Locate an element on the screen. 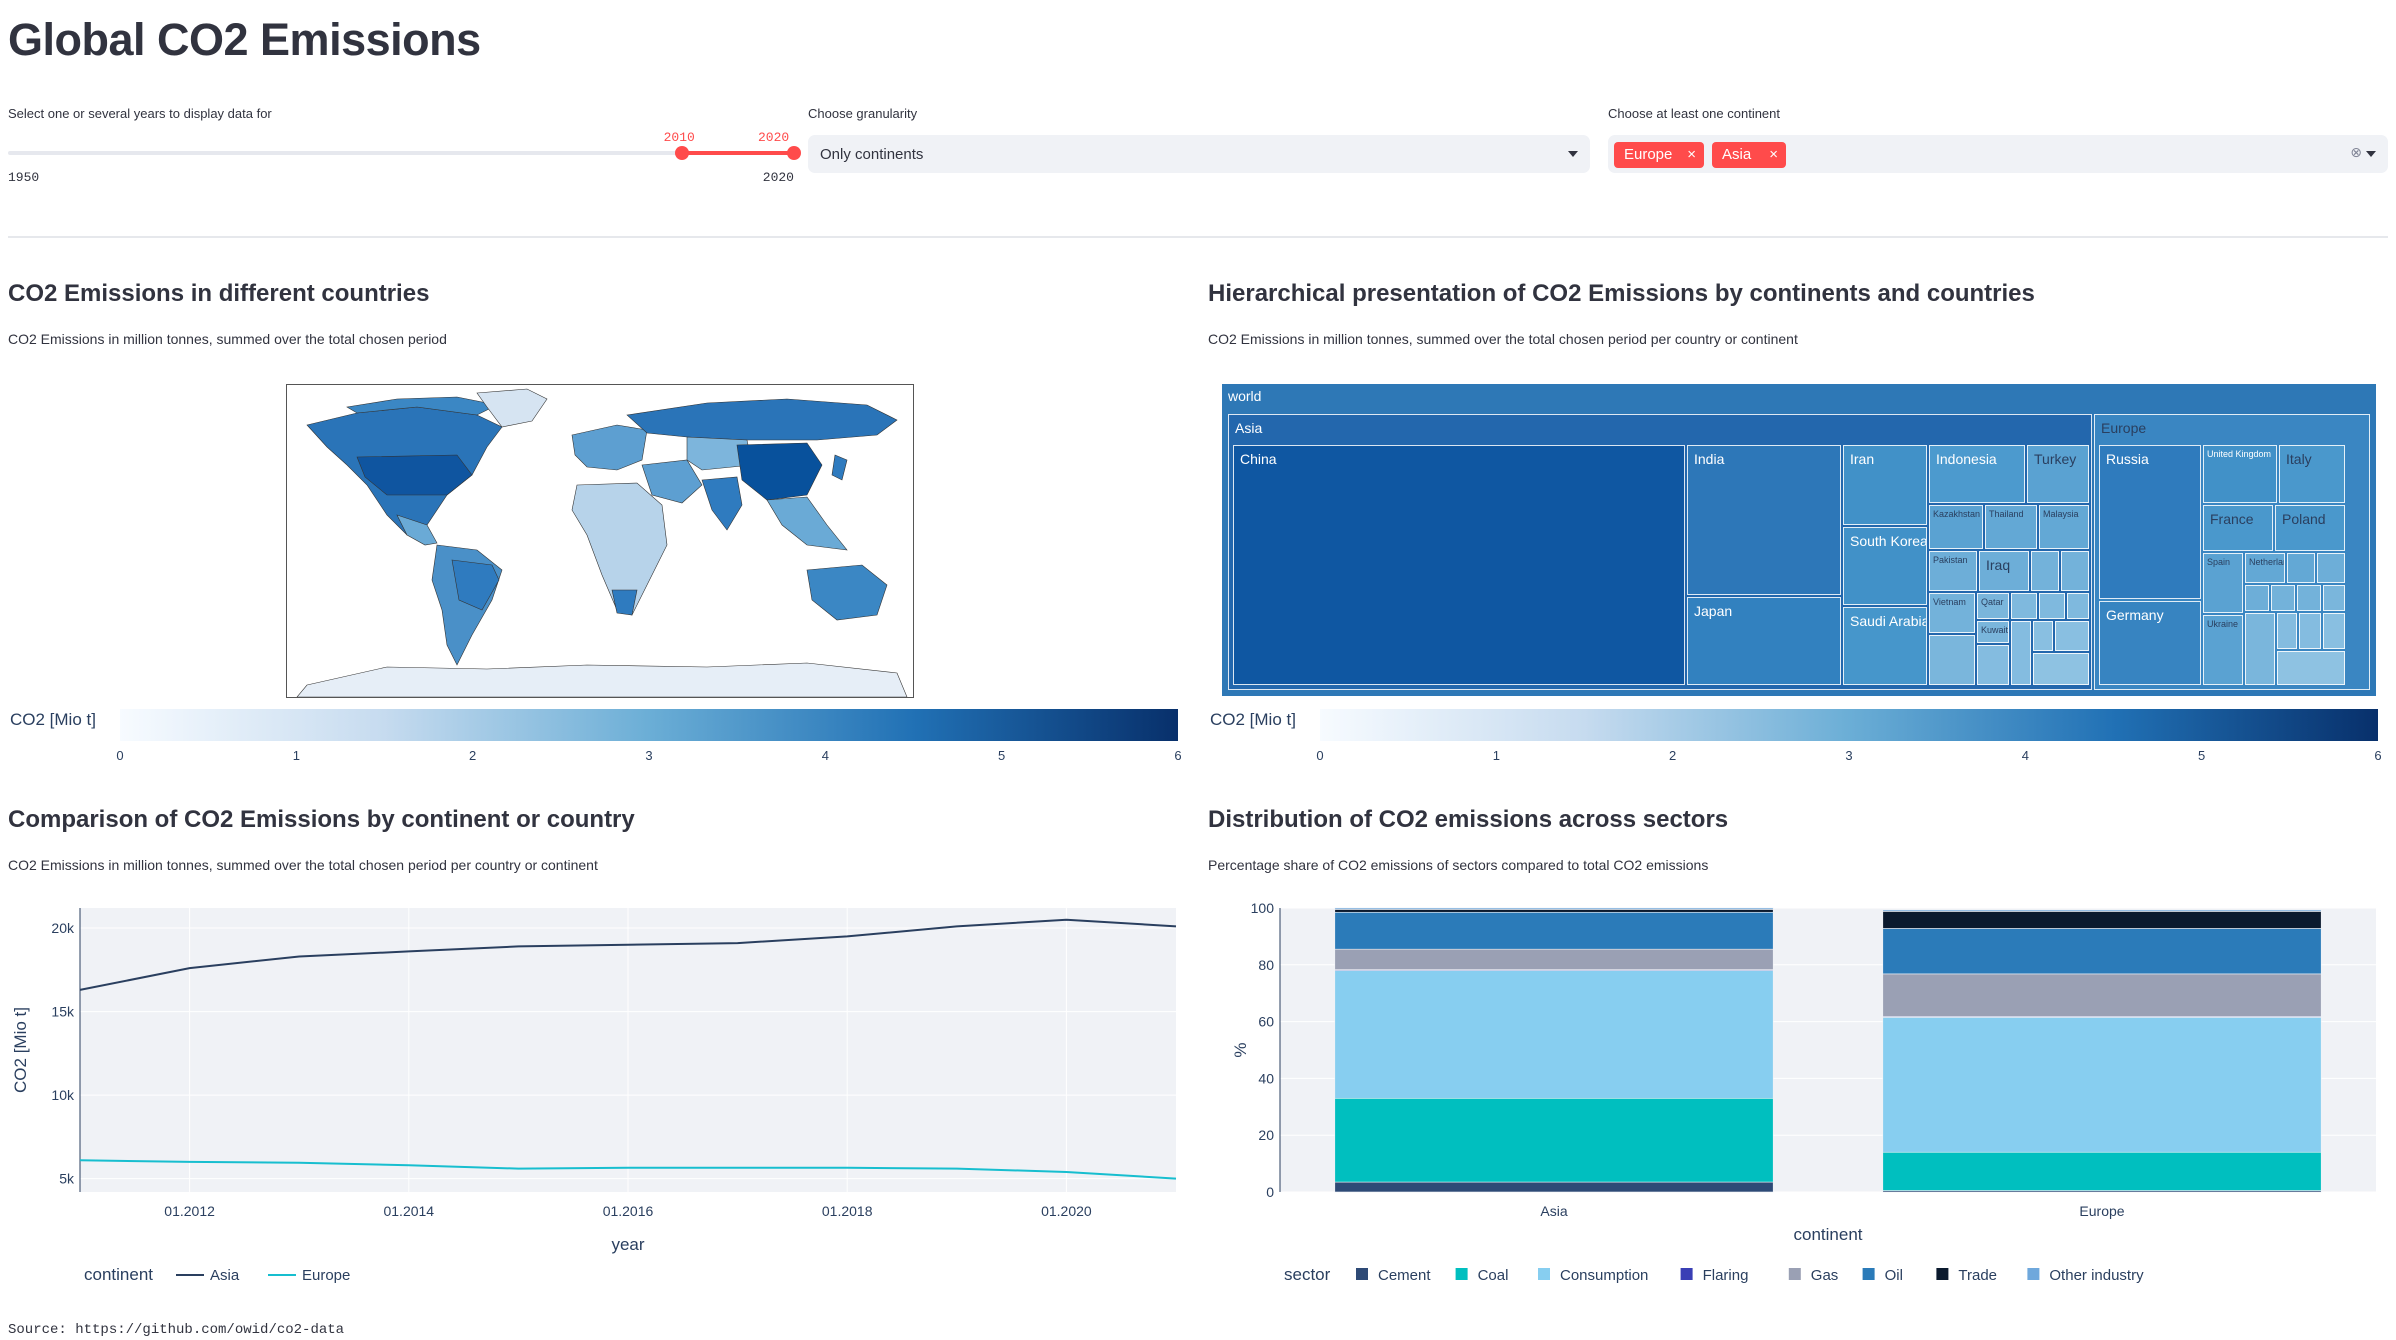 This screenshot has width=2396, height=1340. year-slider: 2010 2020 1950 2020 is located at coordinates (404, 160).